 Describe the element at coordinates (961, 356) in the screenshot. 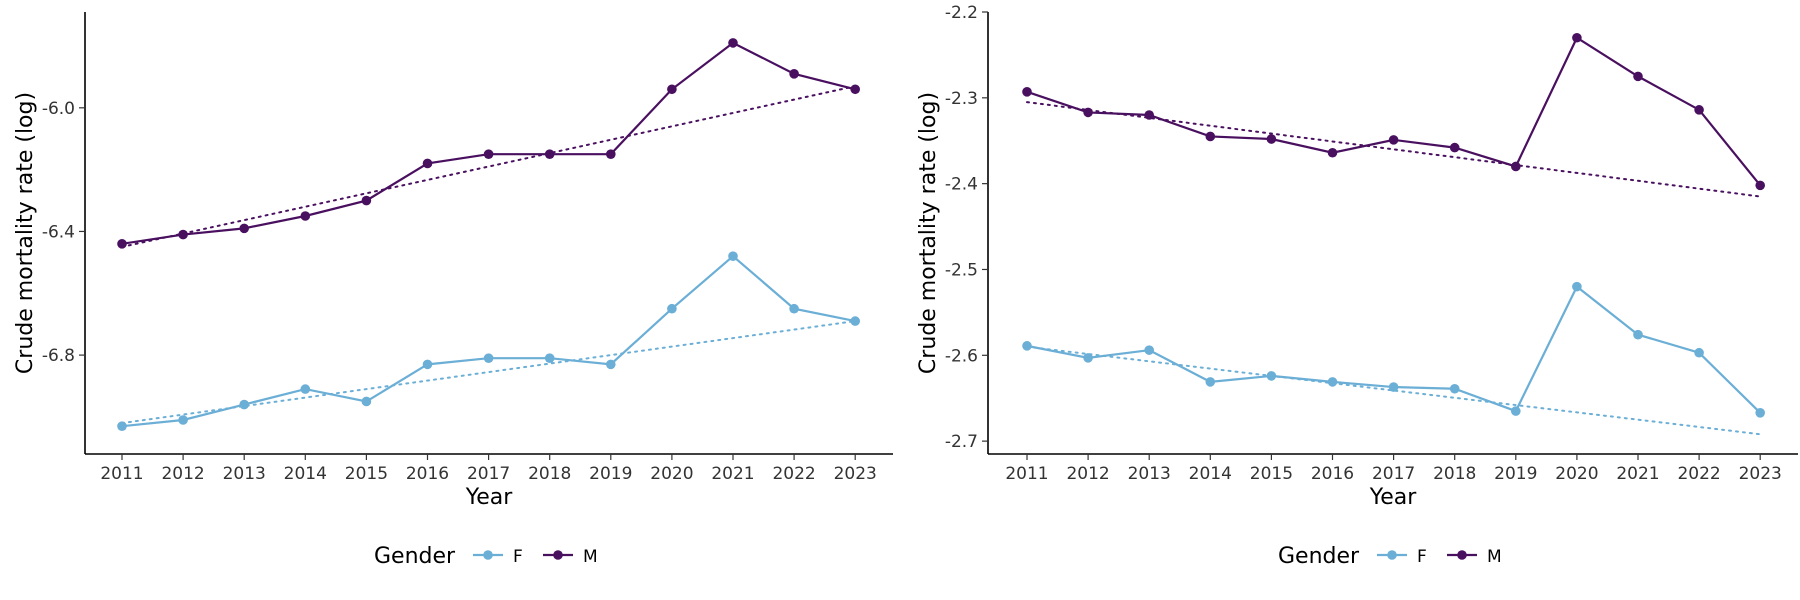

I see `y-tick-label: -2.6` at that location.